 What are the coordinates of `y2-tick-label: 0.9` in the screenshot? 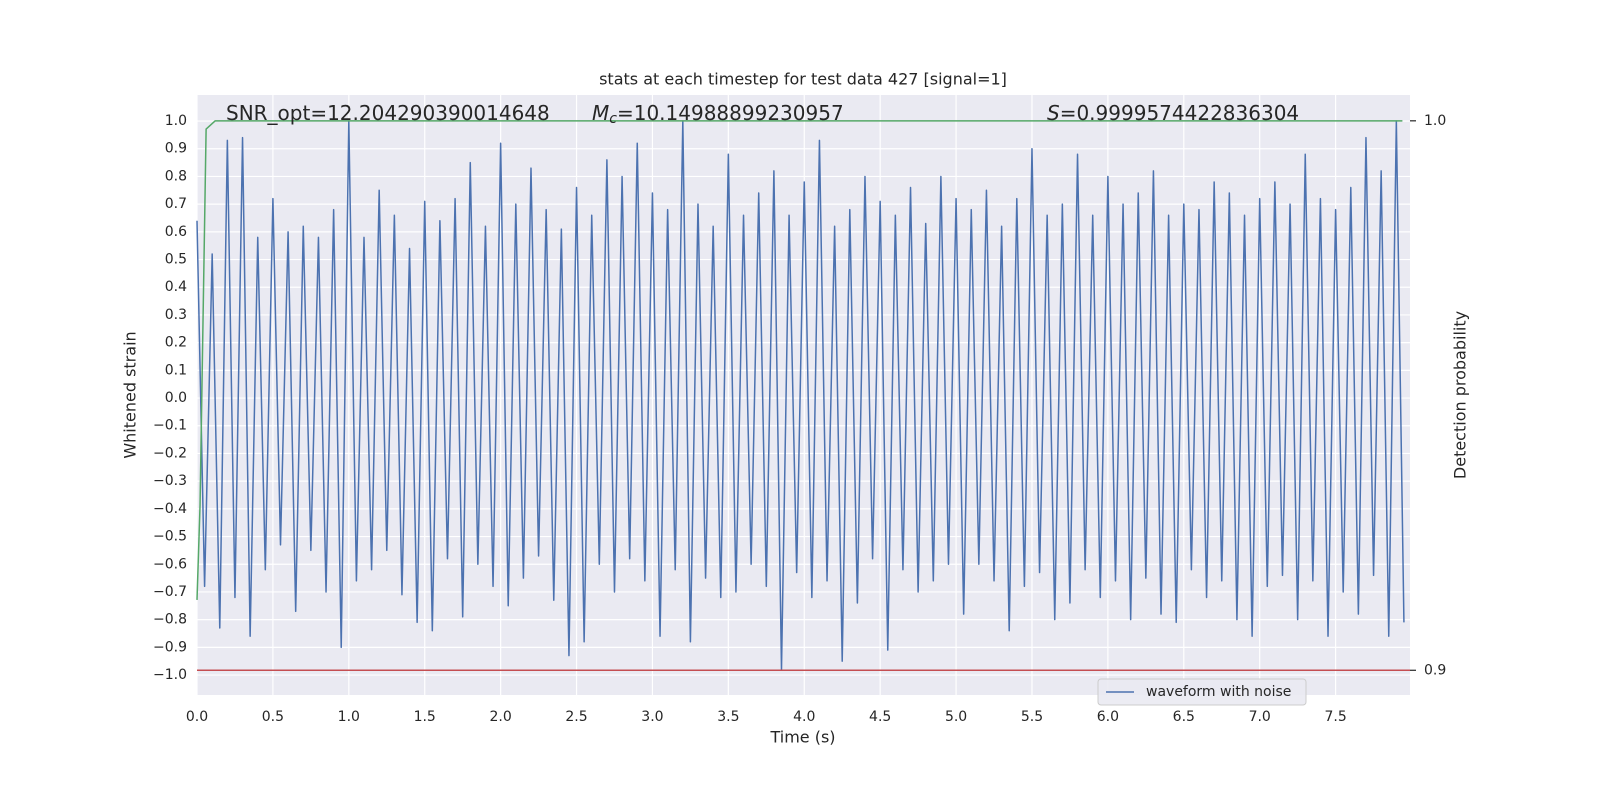 It's located at (1435, 670).